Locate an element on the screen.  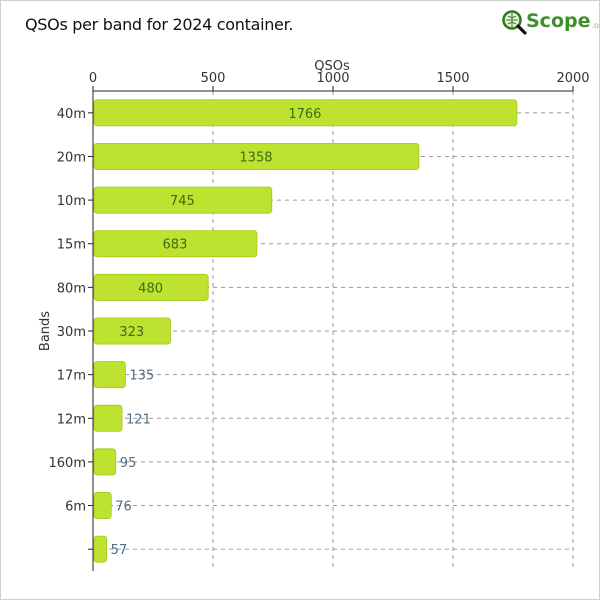
bar-value-label: 323 is located at coordinates (131, 332).